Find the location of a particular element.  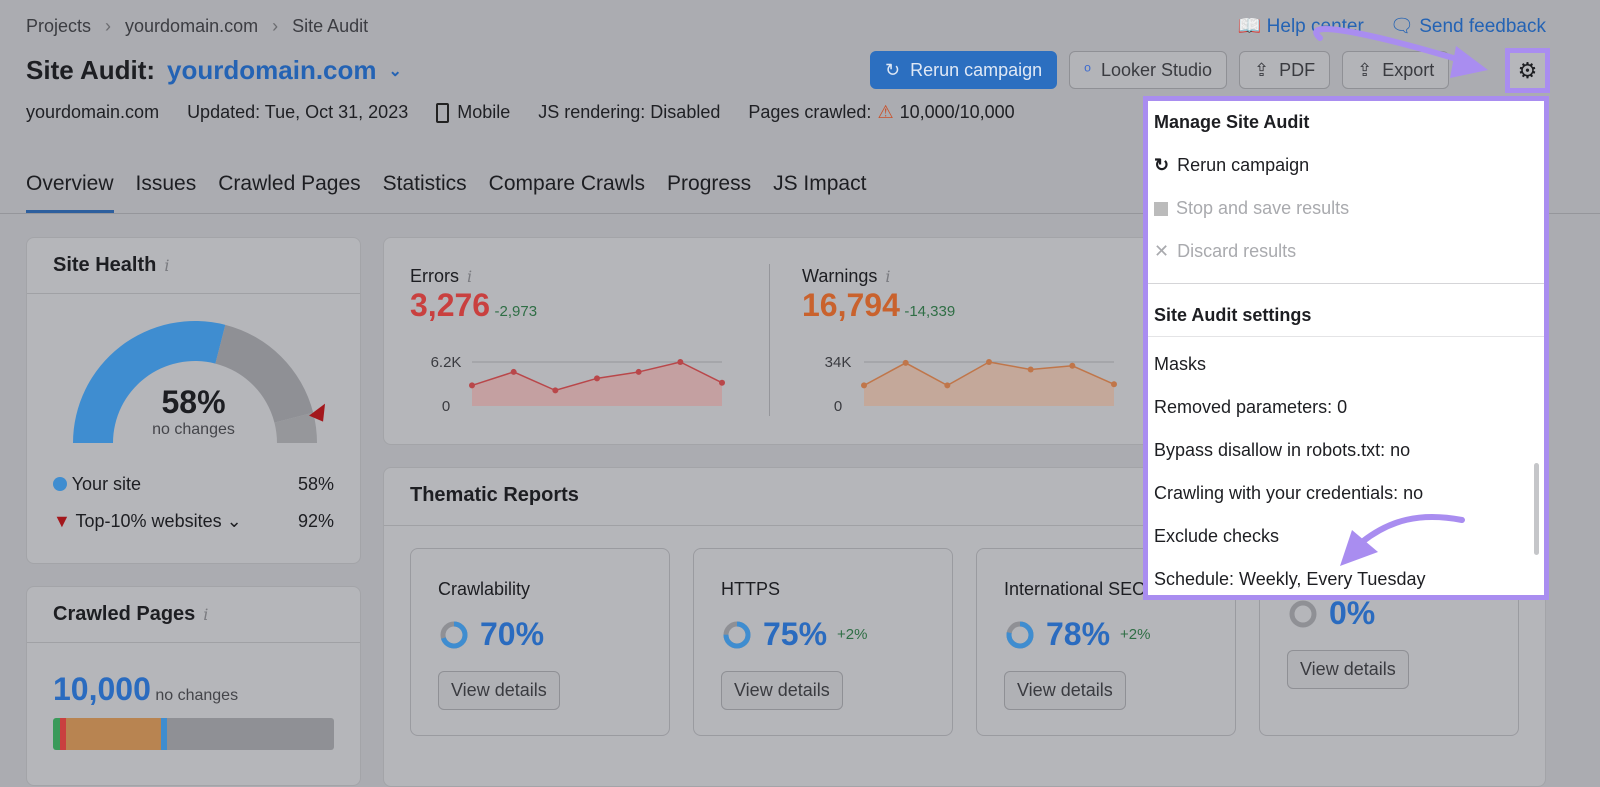

legend-dot is located at coordinates (60, 484).